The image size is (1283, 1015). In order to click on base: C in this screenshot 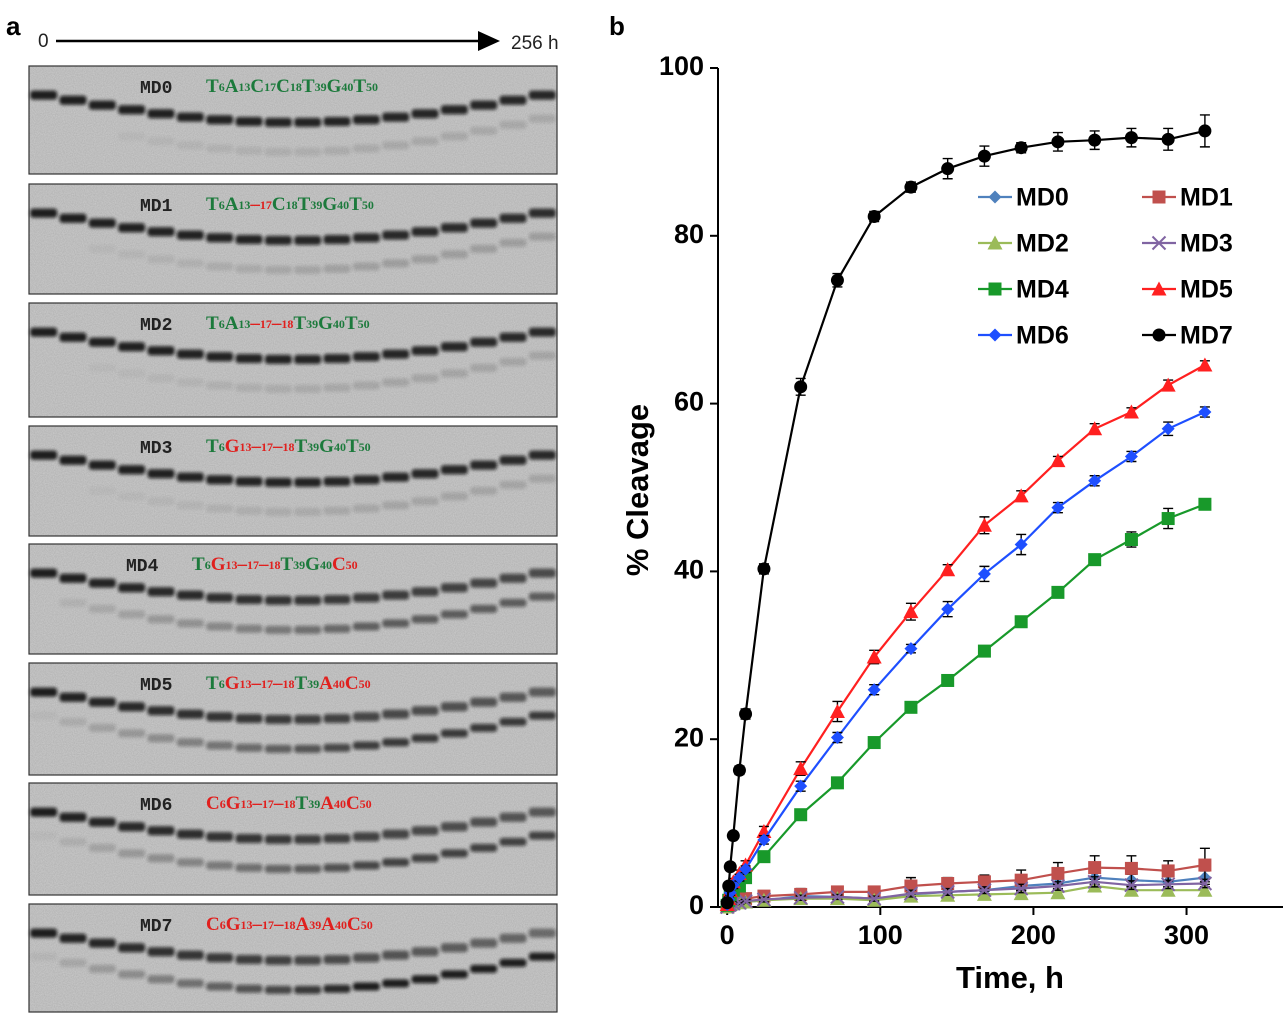, I will do `click(213, 803)`.